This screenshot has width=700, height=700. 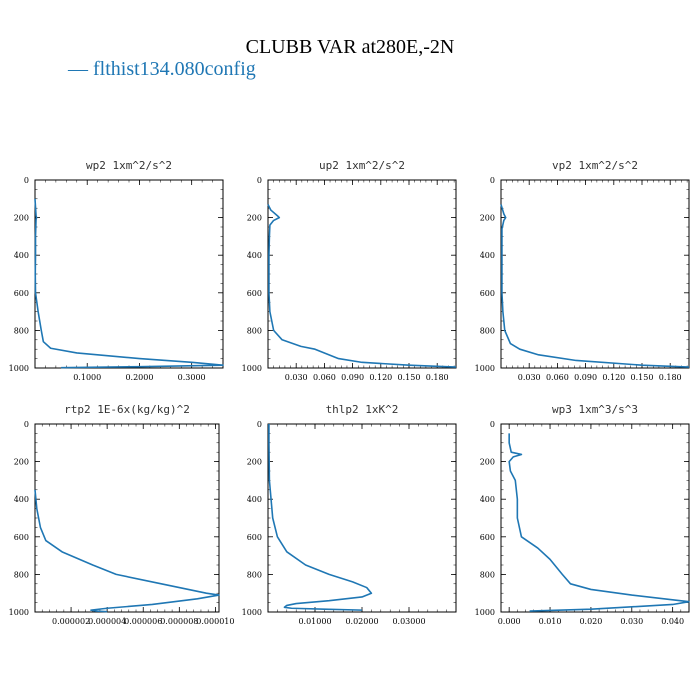 What do you see at coordinates (509, 621) in the screenshot?
I see `x-tick-label: 0.000` at bounding box center [509, 621].